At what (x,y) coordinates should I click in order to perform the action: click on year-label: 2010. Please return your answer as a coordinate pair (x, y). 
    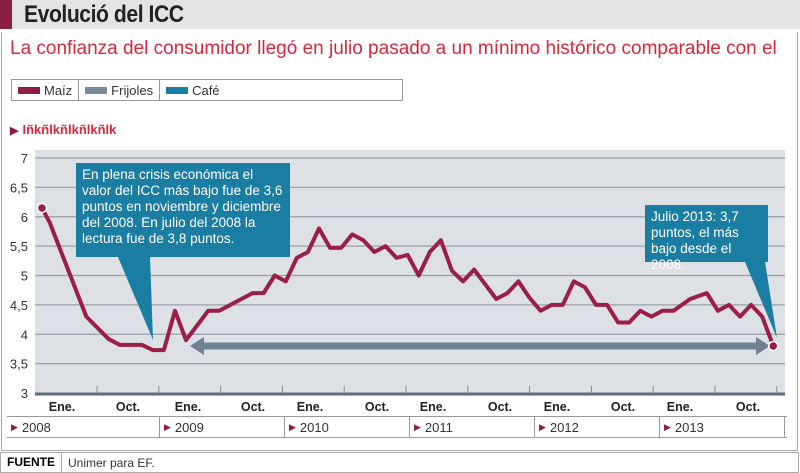
    Looking at the image, I should click on (314, 427).